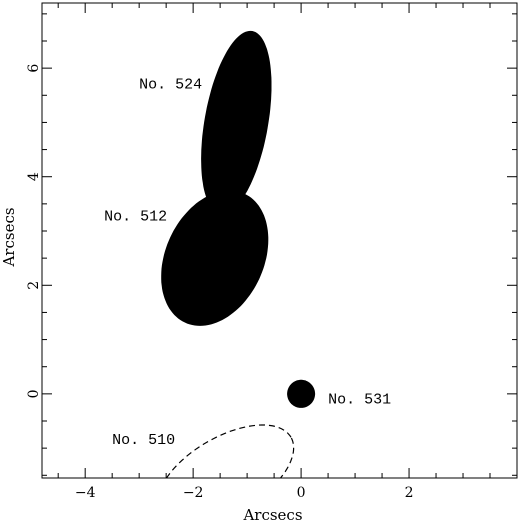  Describe the element at coordinates (236, 122) in the screenshot. I see `source-524-ellipse` at that location.